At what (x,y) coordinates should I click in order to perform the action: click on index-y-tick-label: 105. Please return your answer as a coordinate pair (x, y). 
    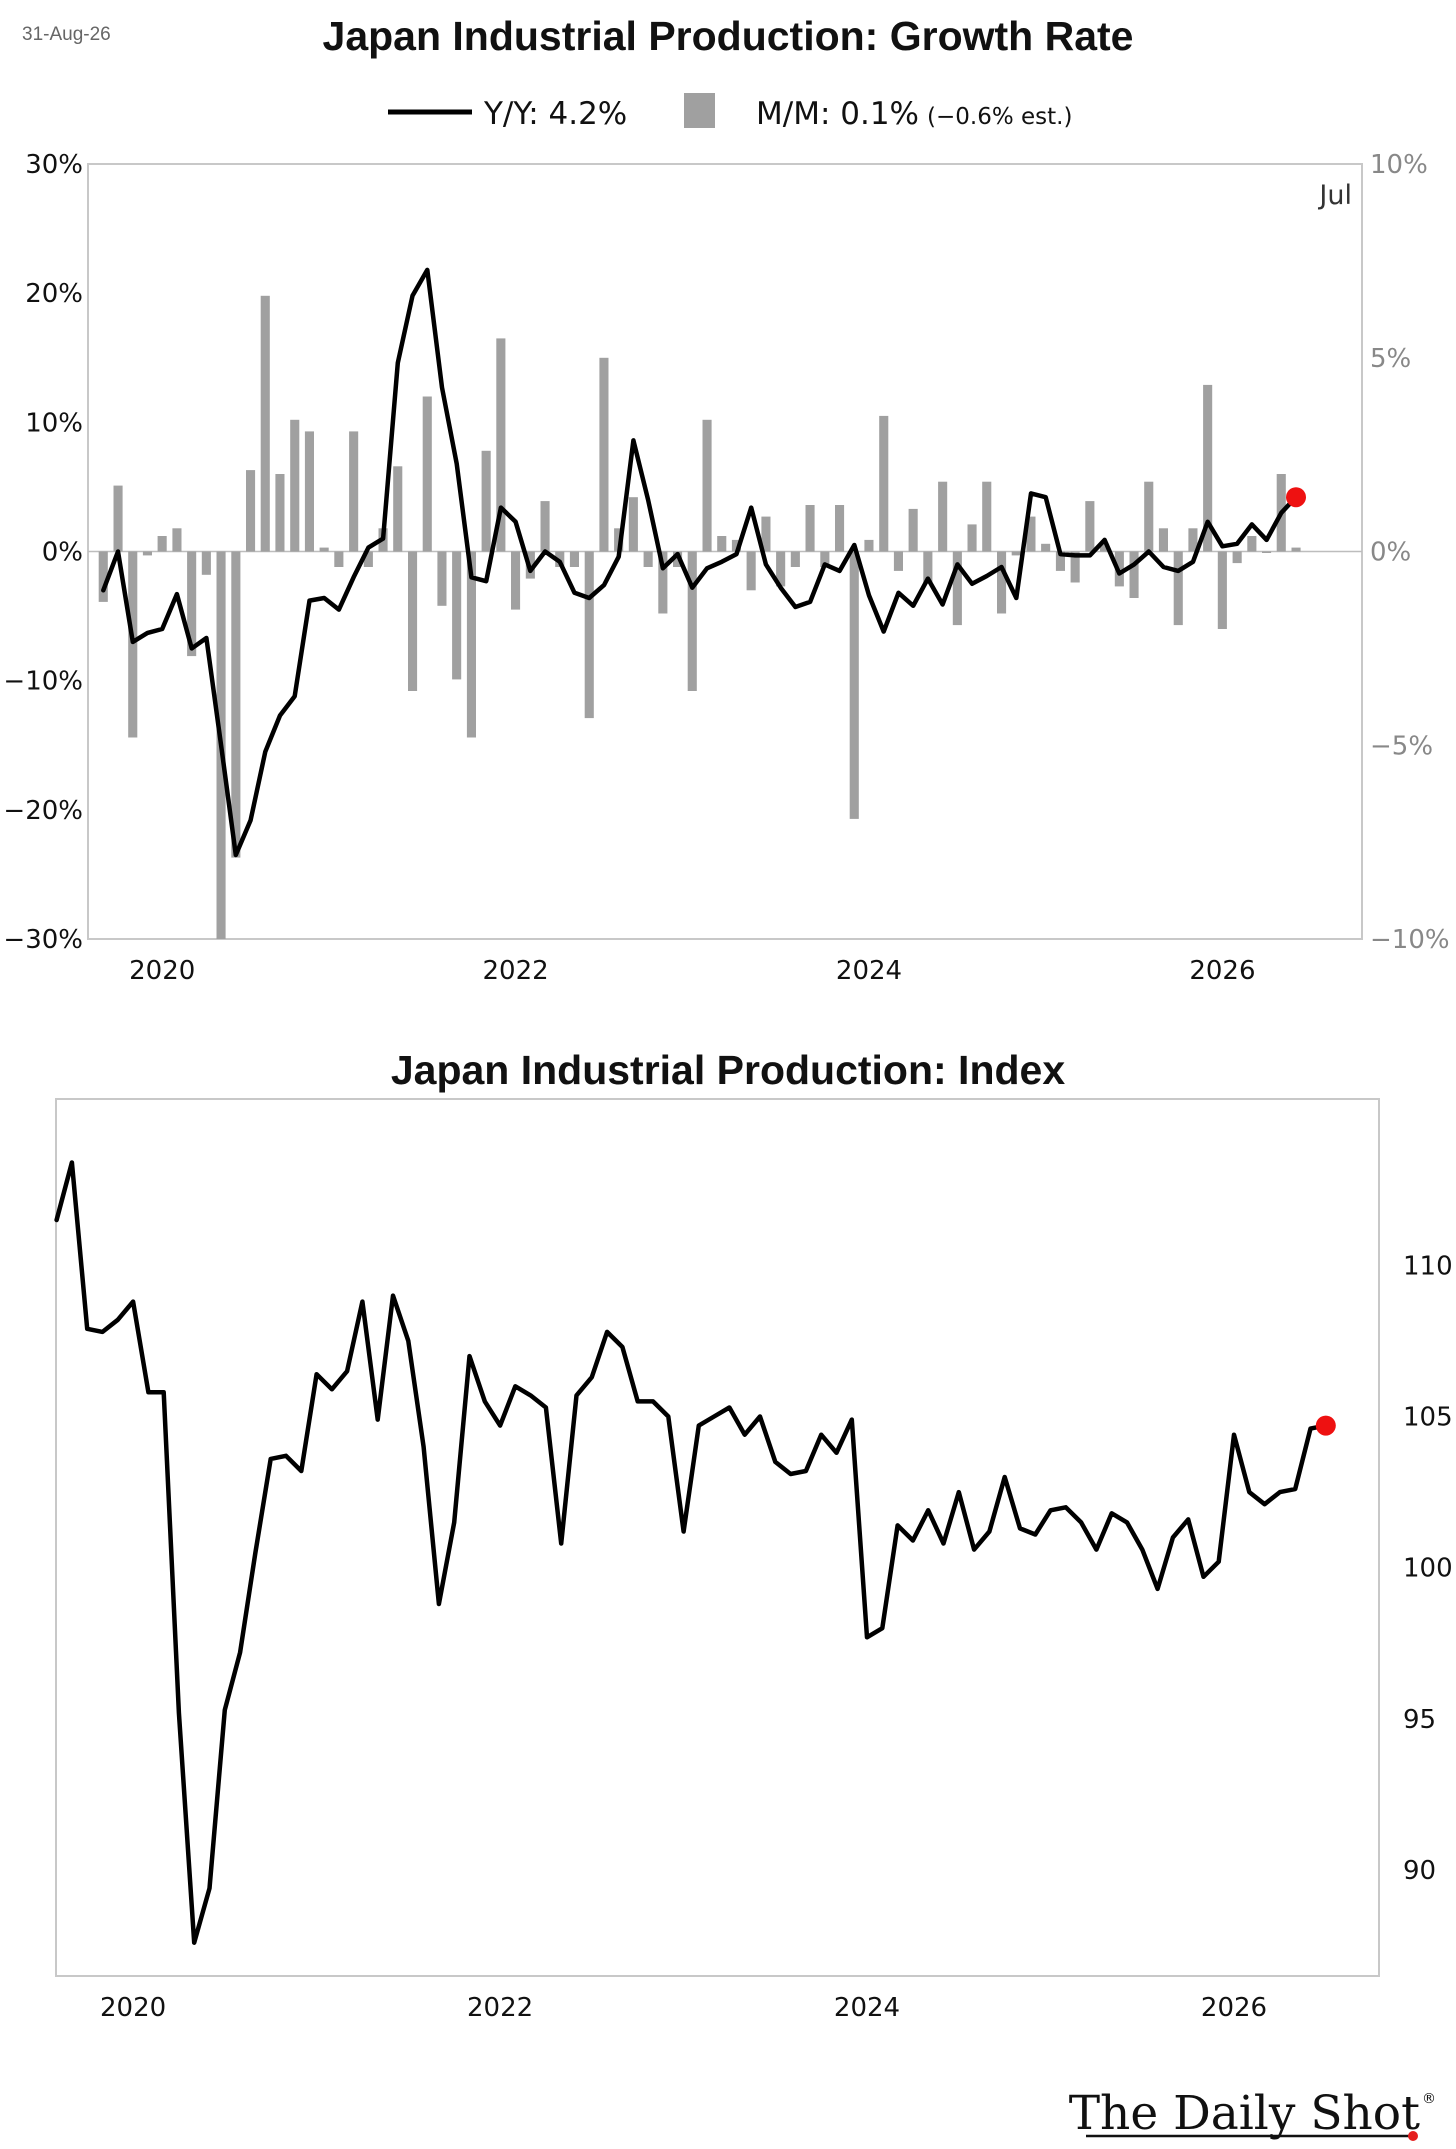
    Looking at the image, I should click on (1428, 1418).